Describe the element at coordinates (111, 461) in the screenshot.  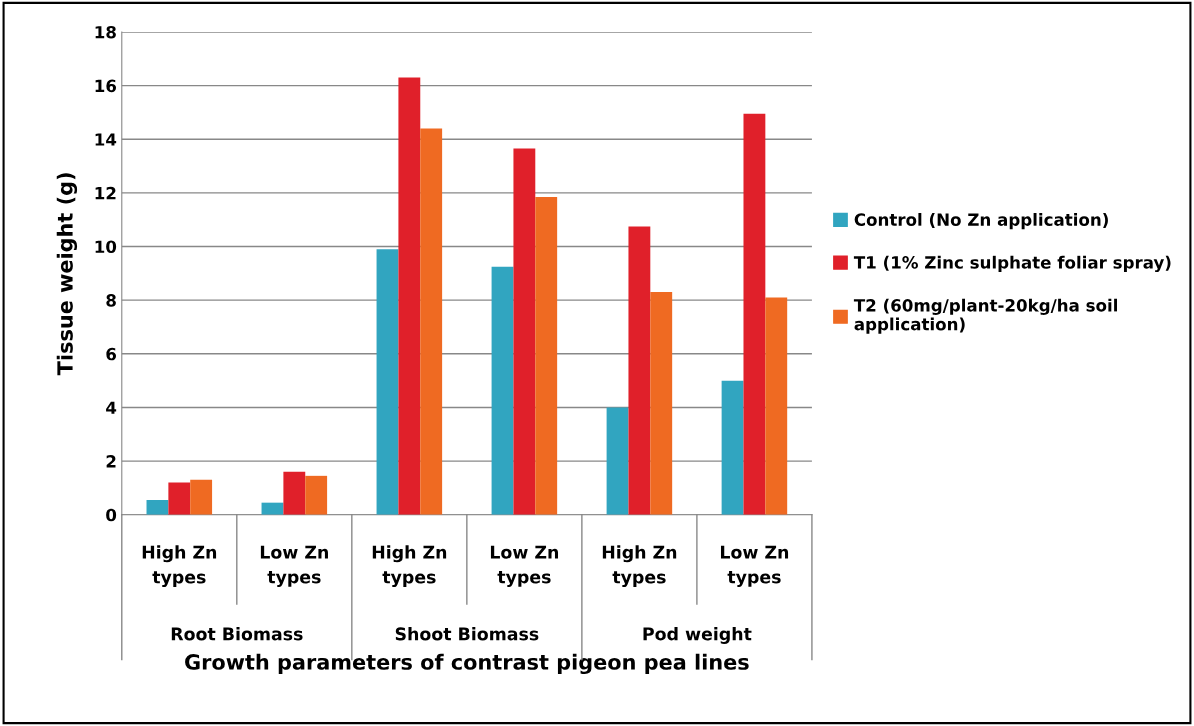
I see `y-tick-label: 2` at that location.